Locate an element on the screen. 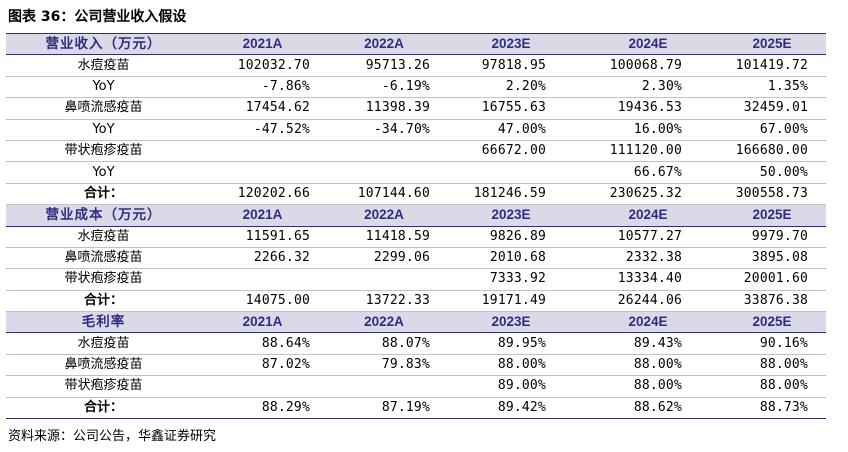 This screenshot has height=452, width=848. value-cell: 88.73% is located at coordinates (772, 408).